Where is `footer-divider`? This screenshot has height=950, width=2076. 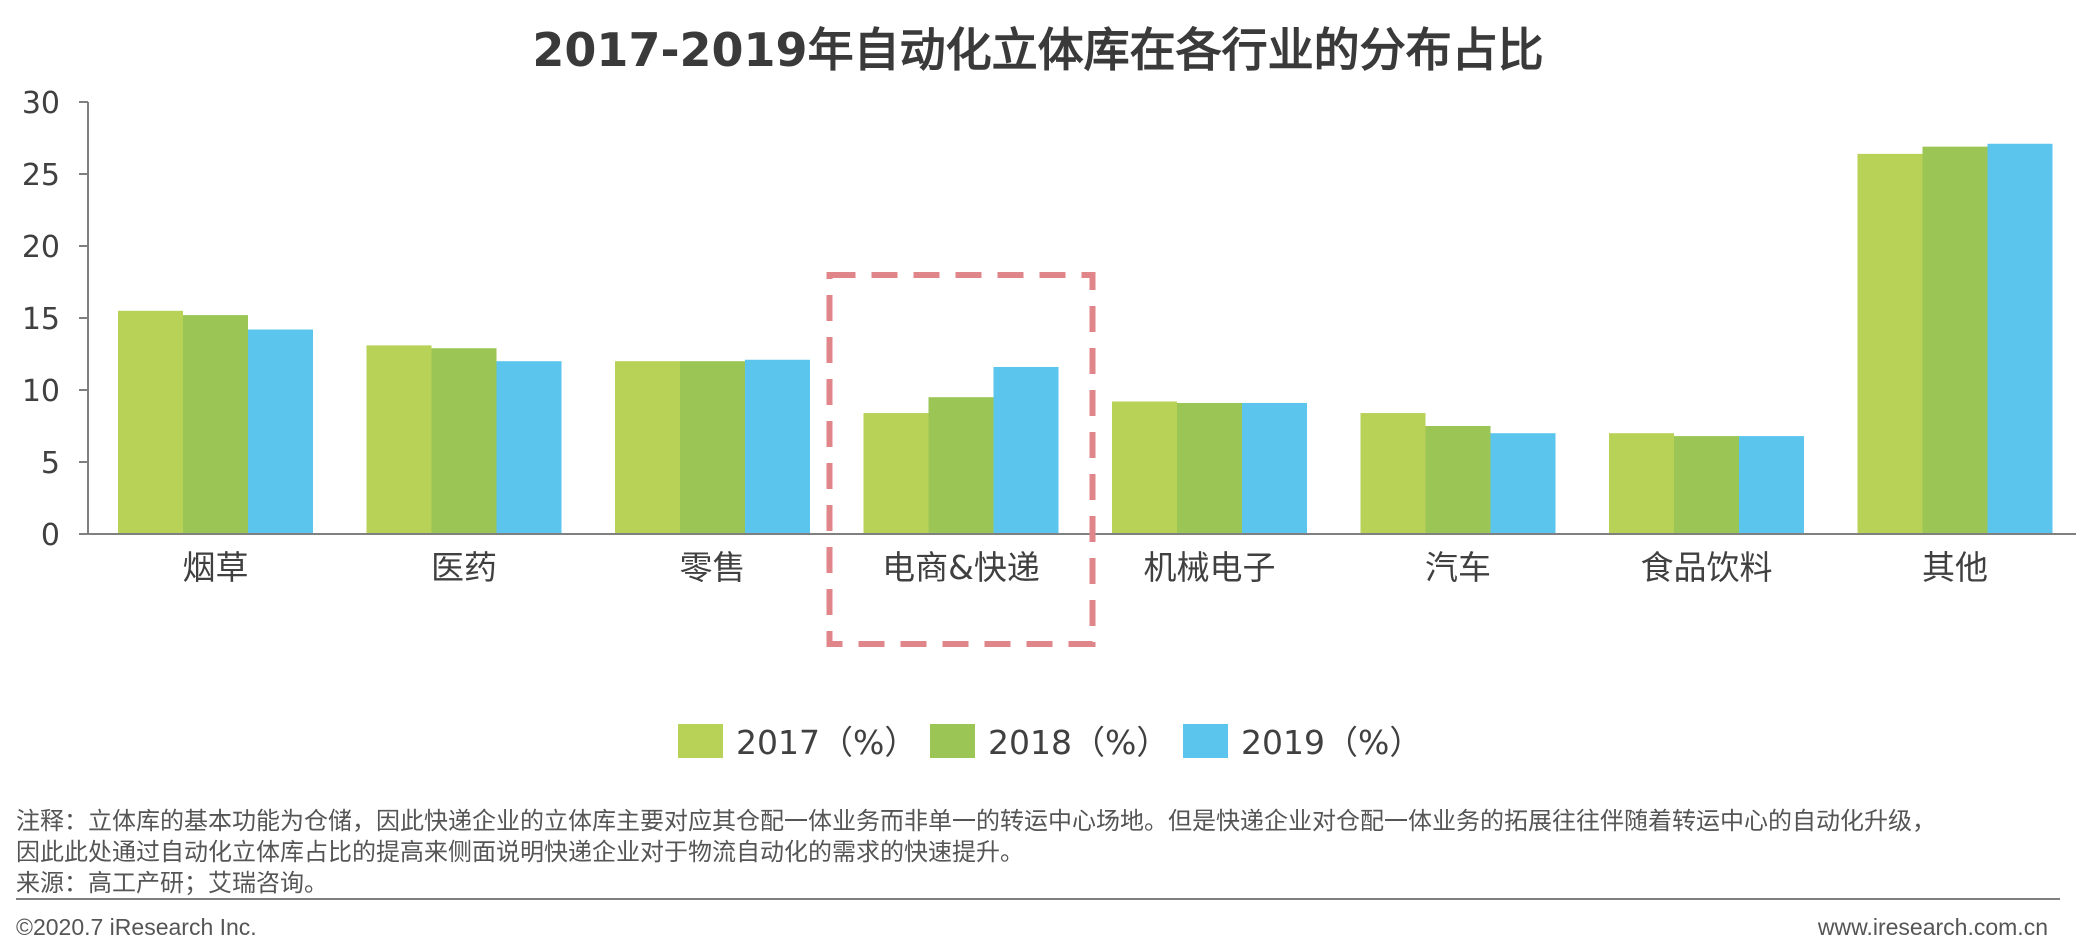
footer-divider is located at coordinates (1038, 899).